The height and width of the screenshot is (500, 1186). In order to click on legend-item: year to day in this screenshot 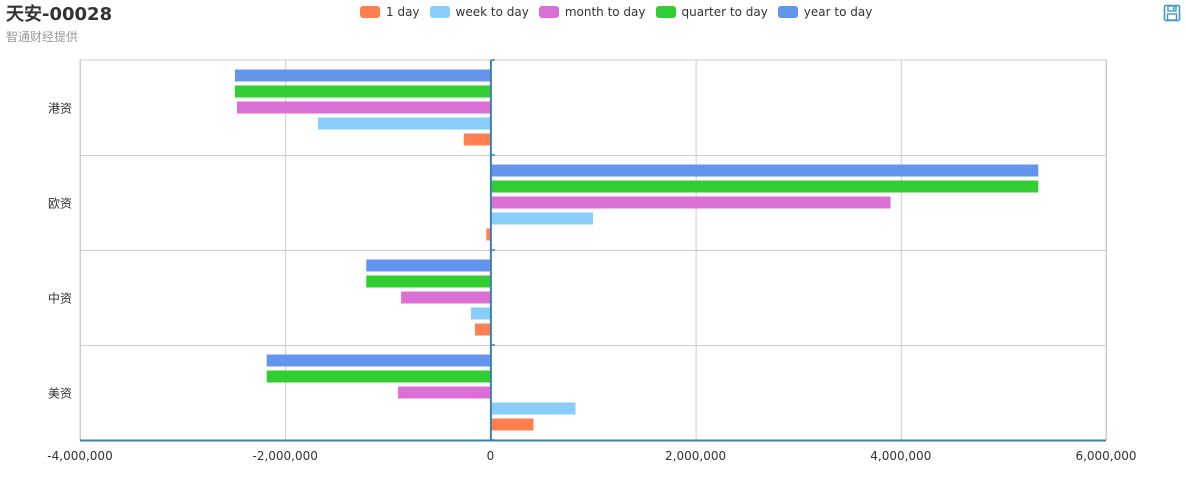, I will do `click(825, 12)`.